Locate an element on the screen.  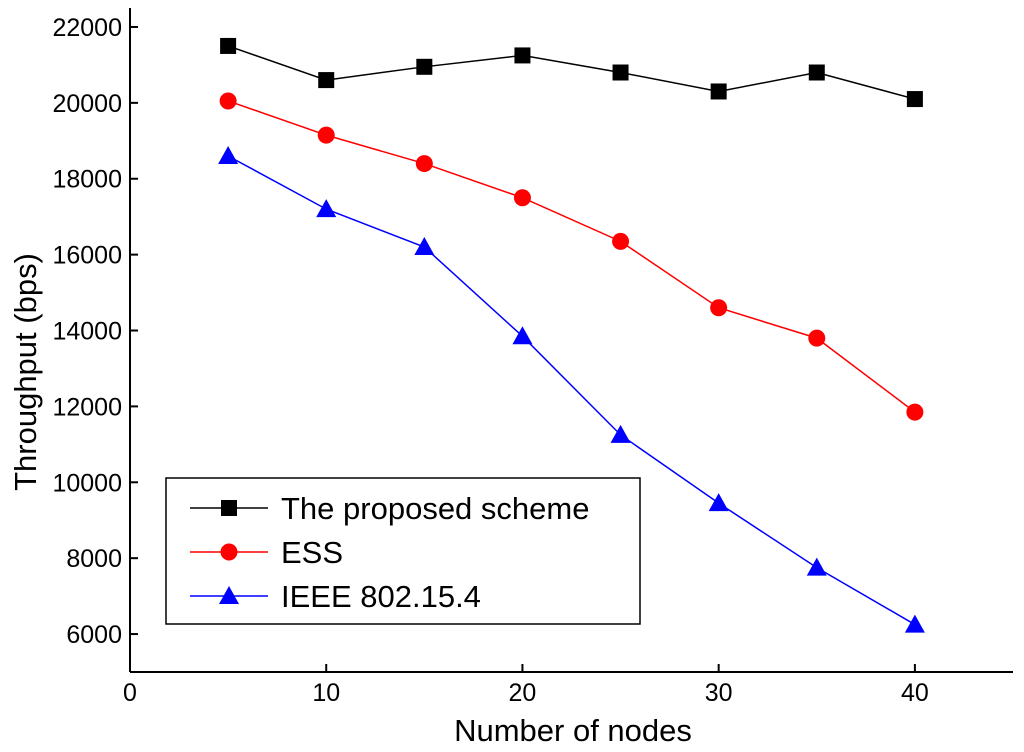
legend-label: IEEE 802.15.4 is located at coordinates (381, 596).